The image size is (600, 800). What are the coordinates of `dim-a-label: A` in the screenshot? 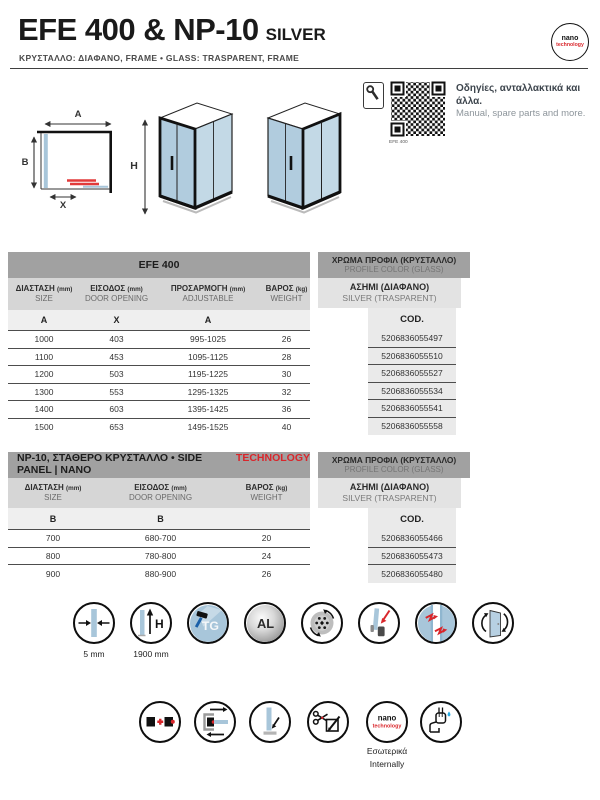 It's located at (78, 114).